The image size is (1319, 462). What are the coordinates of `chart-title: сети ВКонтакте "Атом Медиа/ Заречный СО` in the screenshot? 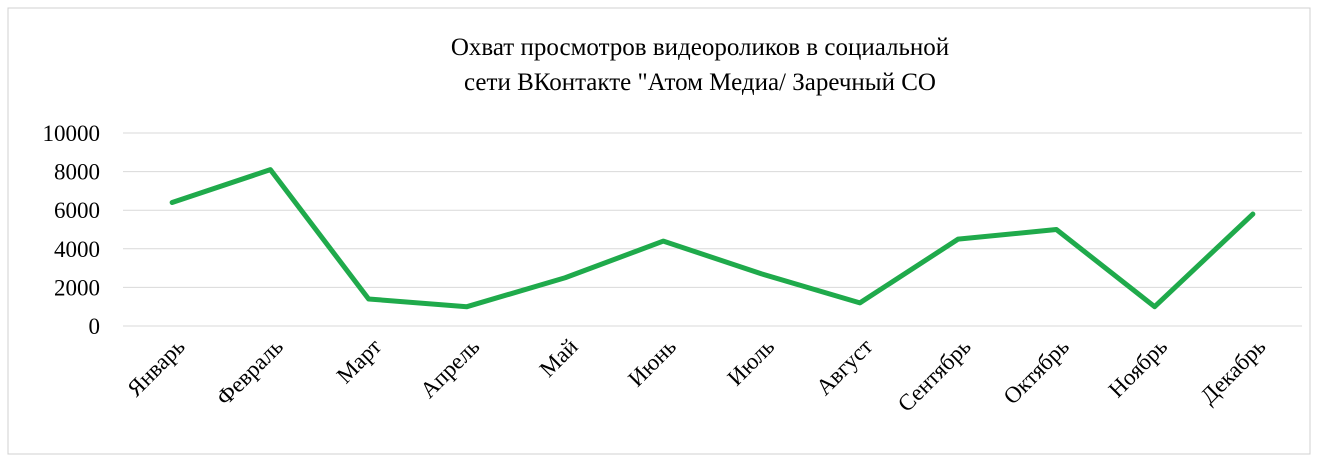 It's located at (700, 82).